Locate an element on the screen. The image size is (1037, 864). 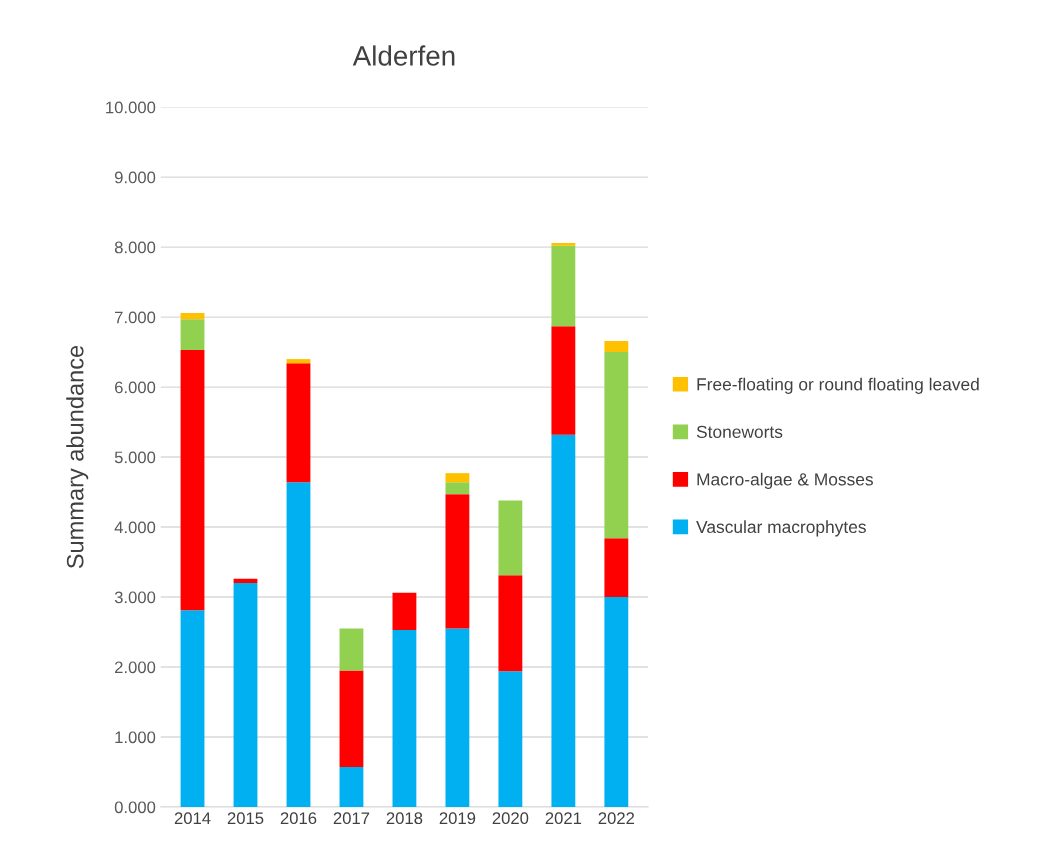
legend-label: Vascular macrophytes is located at coordinates (781, 528).